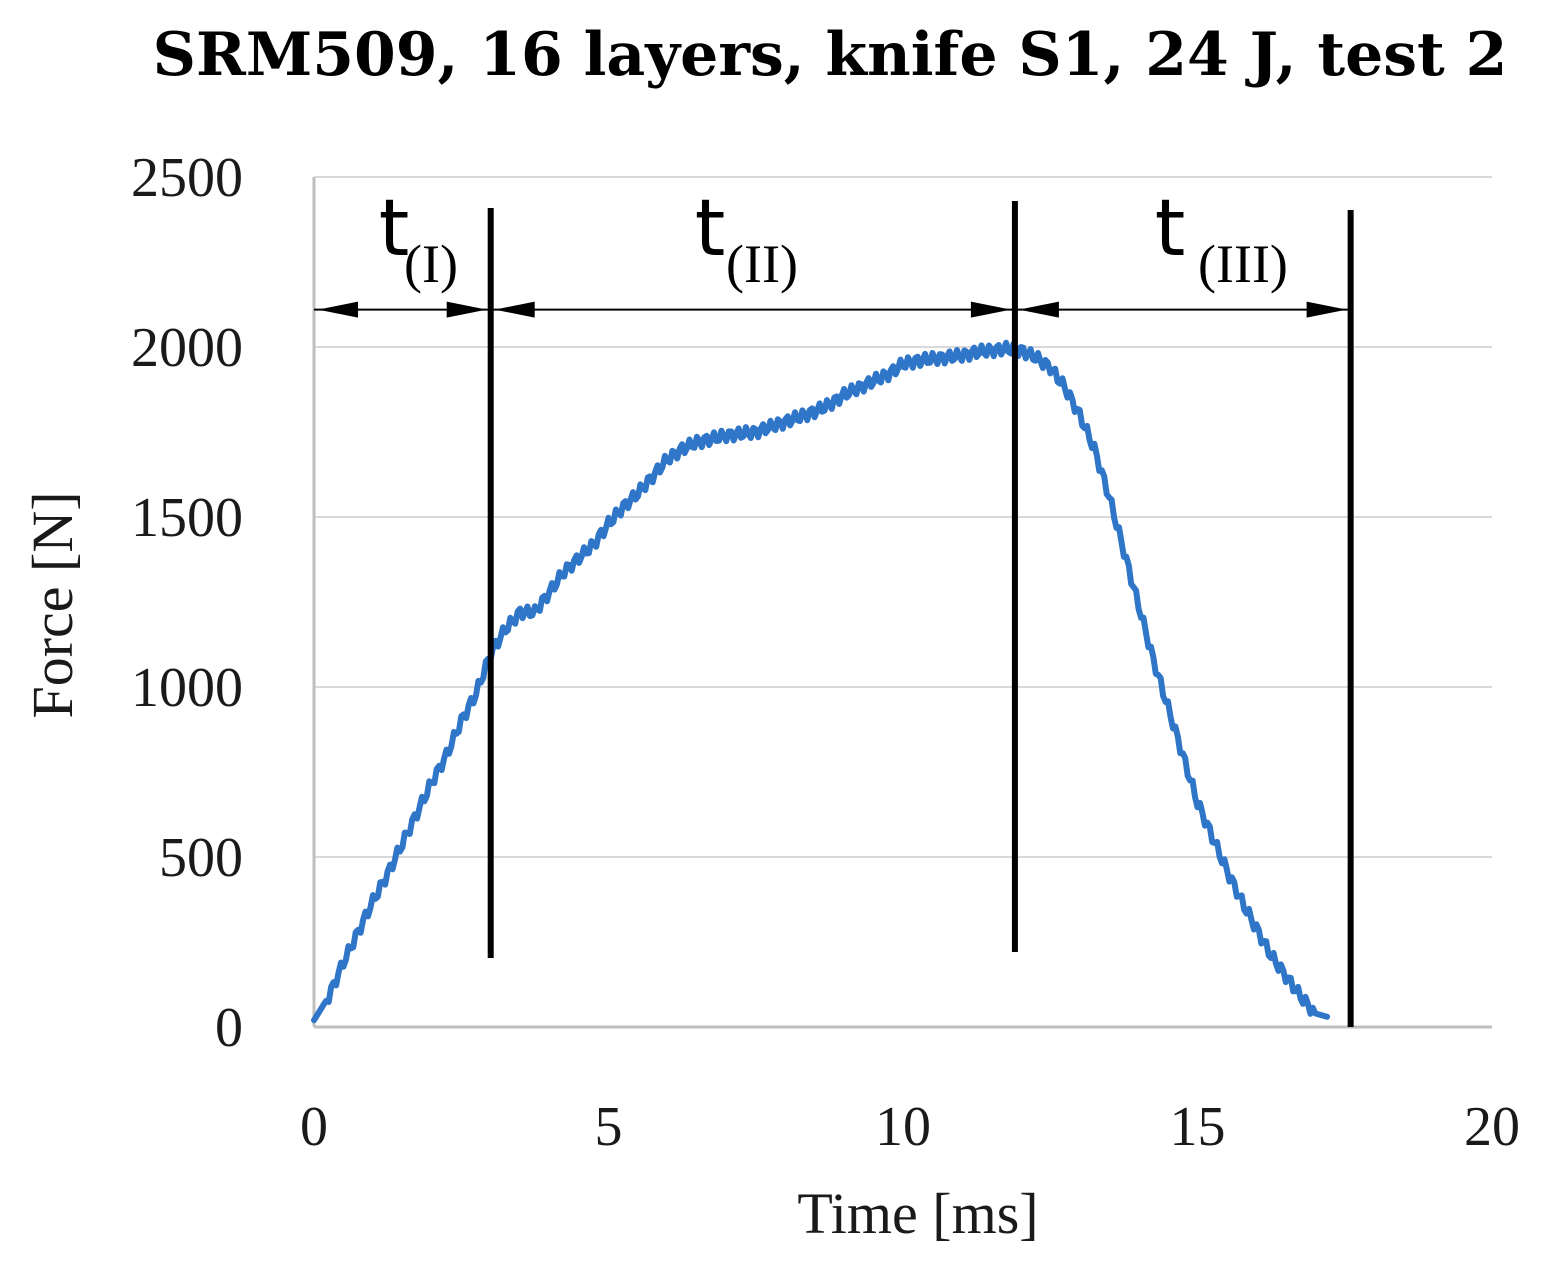  Describe the element at coordinates (187, 688) in the screenshot. I see `y-tick-label: 1000` at that location.